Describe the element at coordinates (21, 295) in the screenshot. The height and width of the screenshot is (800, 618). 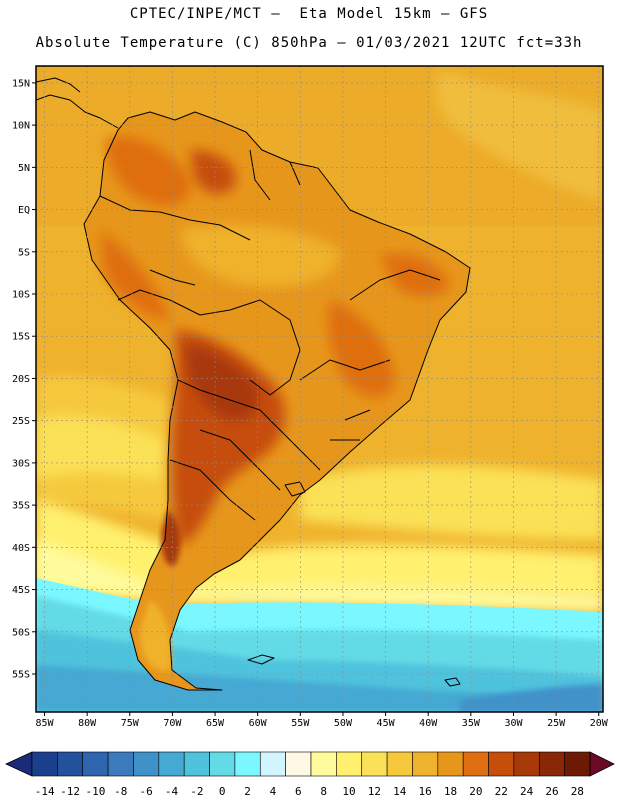
I see `lat-label: 10S` at that location.